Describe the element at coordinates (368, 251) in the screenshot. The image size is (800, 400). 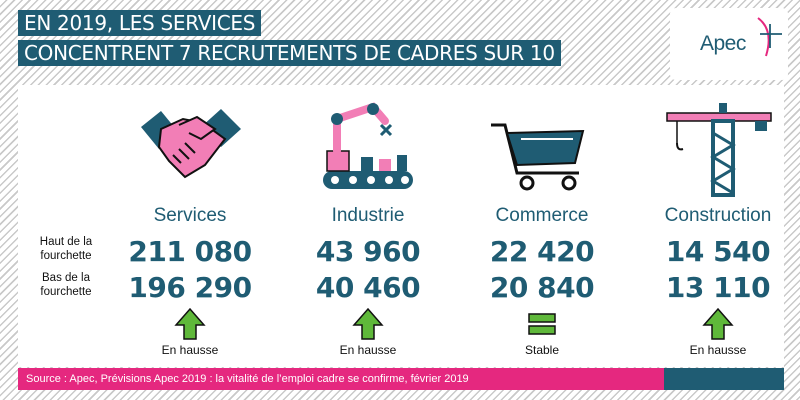
I see `value-high: 43 960` at that location.